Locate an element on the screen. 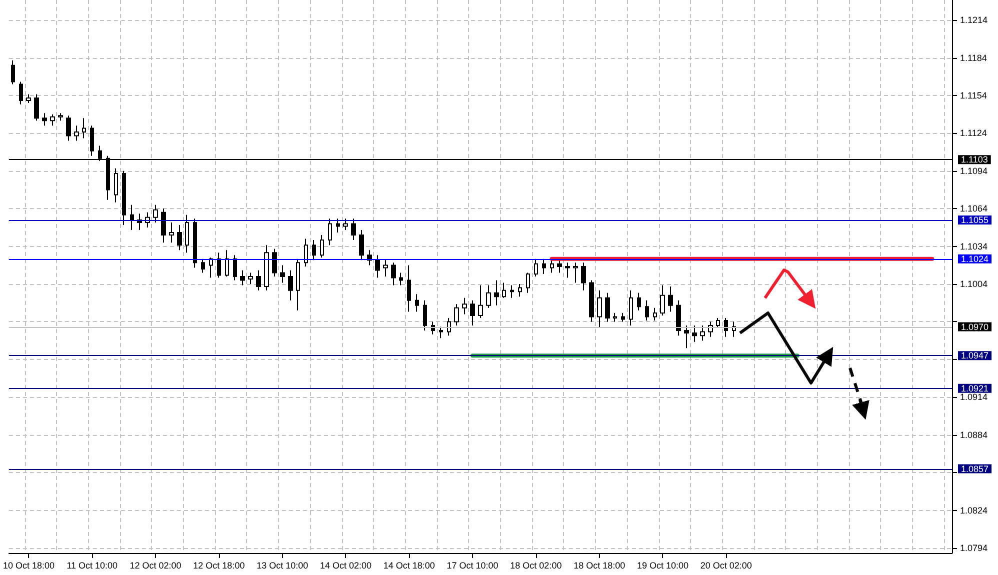  y-tick-label: 1.0884 is located at coordinates (974, 435).